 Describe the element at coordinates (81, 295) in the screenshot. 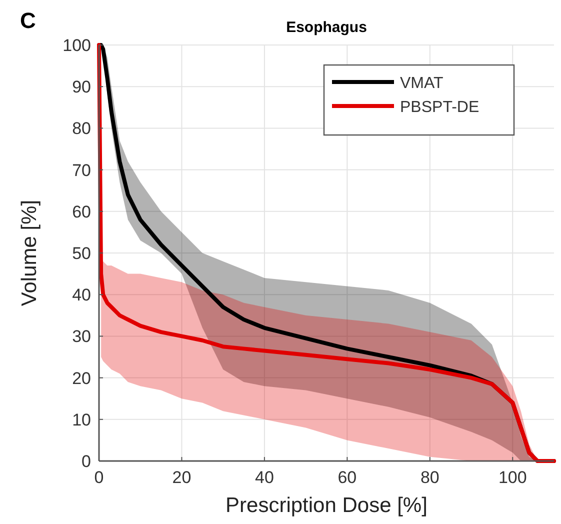

I see `y-tick-label: 40` at that location.